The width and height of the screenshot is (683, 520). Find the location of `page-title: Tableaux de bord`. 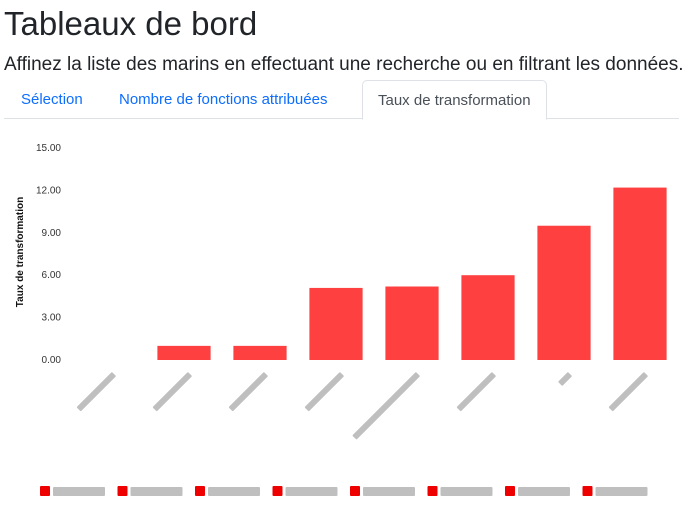

page-title: Tableaux de bord is located at coordinates (131, 23).